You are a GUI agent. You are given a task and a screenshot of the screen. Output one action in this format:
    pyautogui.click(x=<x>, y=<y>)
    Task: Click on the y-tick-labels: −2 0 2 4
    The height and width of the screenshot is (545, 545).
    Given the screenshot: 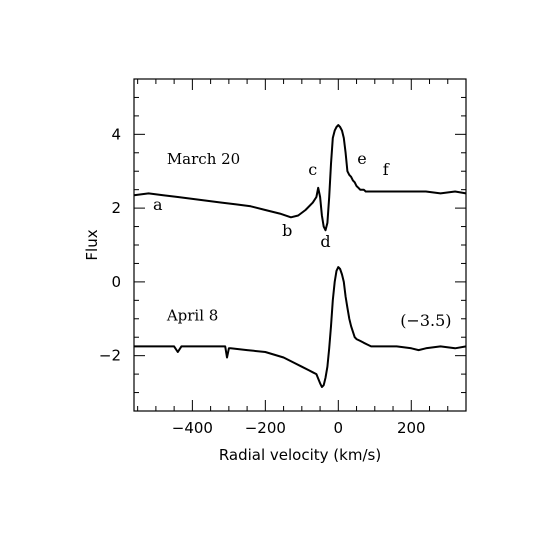 What is the action you would take?
    pyautogui.click(x=110, y=244)
    